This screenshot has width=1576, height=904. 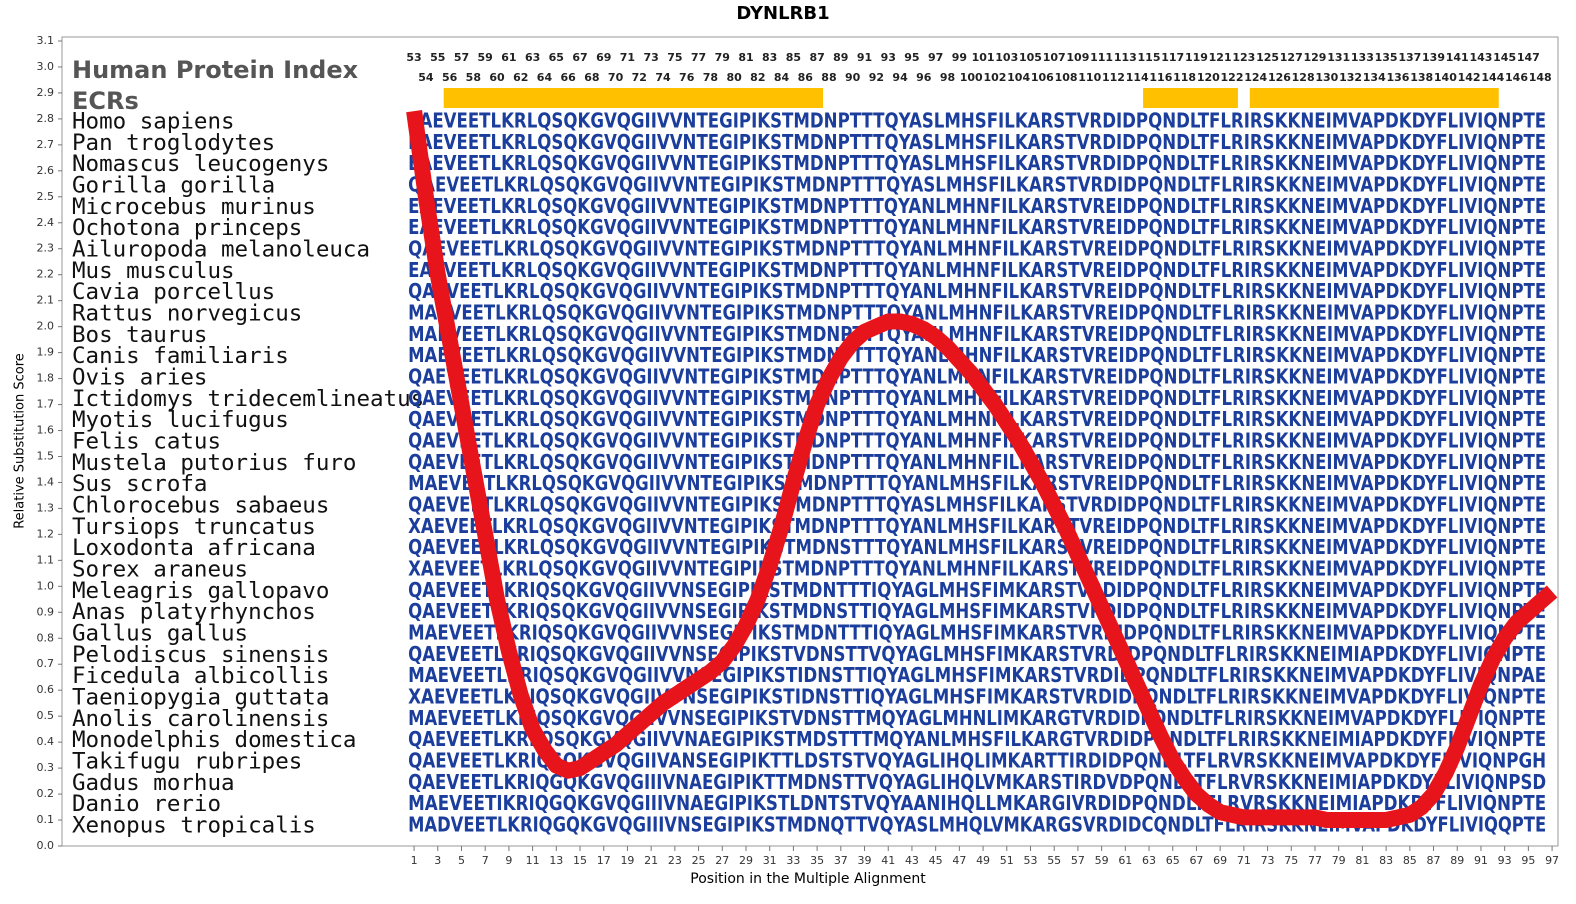 I want to click on protein-index: 110, so click(x=1089, y=77).